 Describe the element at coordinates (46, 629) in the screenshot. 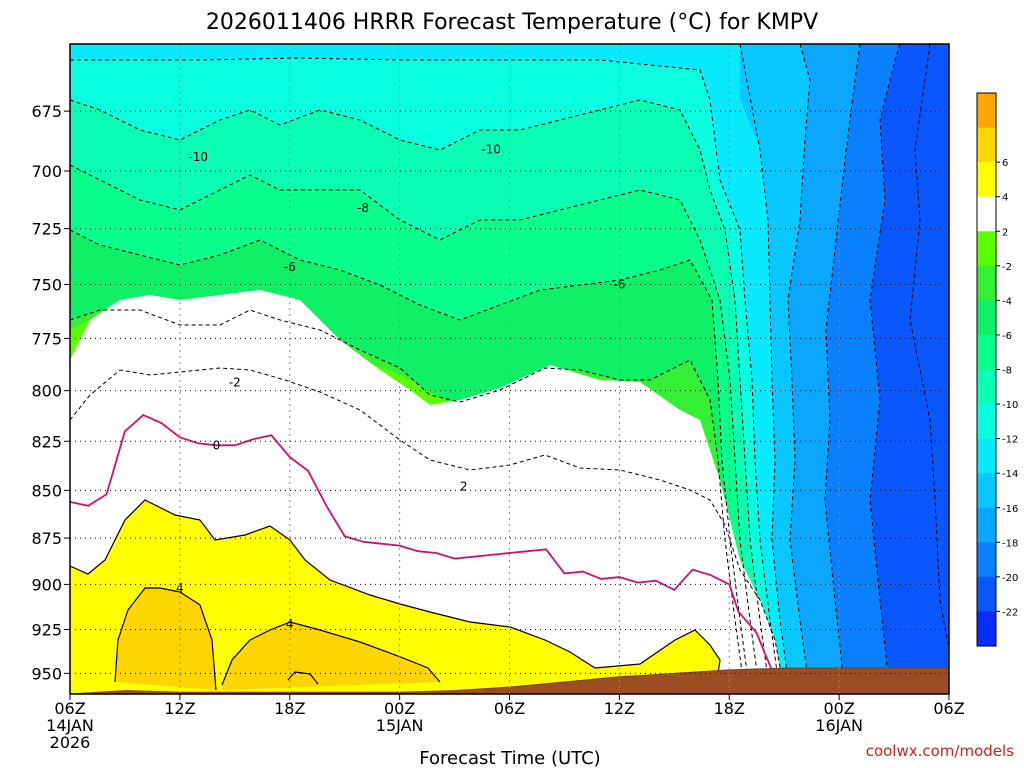

I see `y-tick-label: 925` at that location.